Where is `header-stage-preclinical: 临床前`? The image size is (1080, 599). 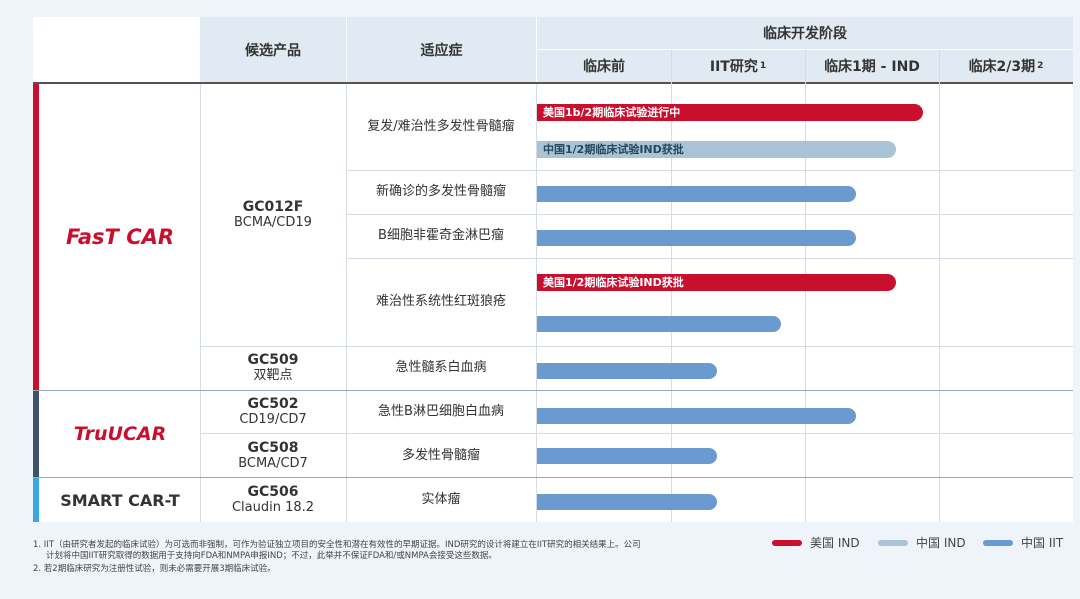
header-stage-preclinical: 临床前 is located at coordinates (604, 67).